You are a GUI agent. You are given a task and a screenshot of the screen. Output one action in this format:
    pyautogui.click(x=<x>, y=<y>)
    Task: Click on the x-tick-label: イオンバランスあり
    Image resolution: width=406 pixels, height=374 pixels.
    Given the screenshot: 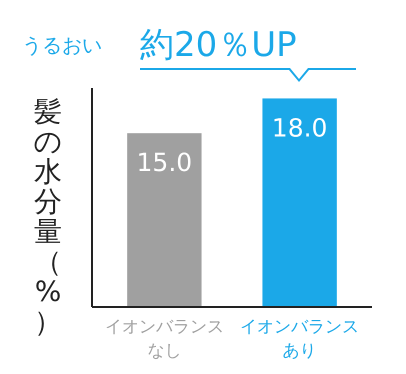 What is the action you would take?
    pyautogui.click(x=300, y=339)
    